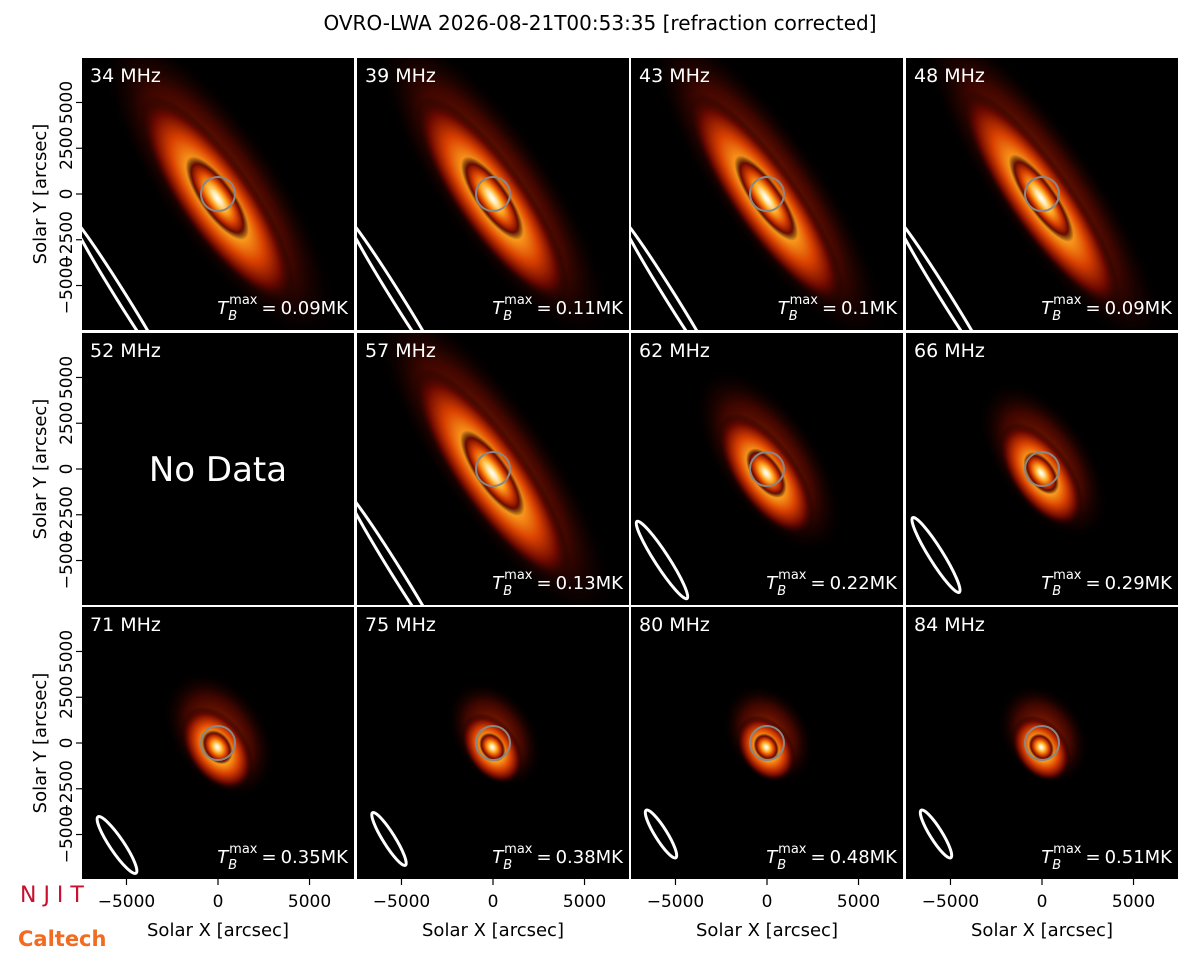  I want to click on panel-label: 34 MHz, so click(125, 76).